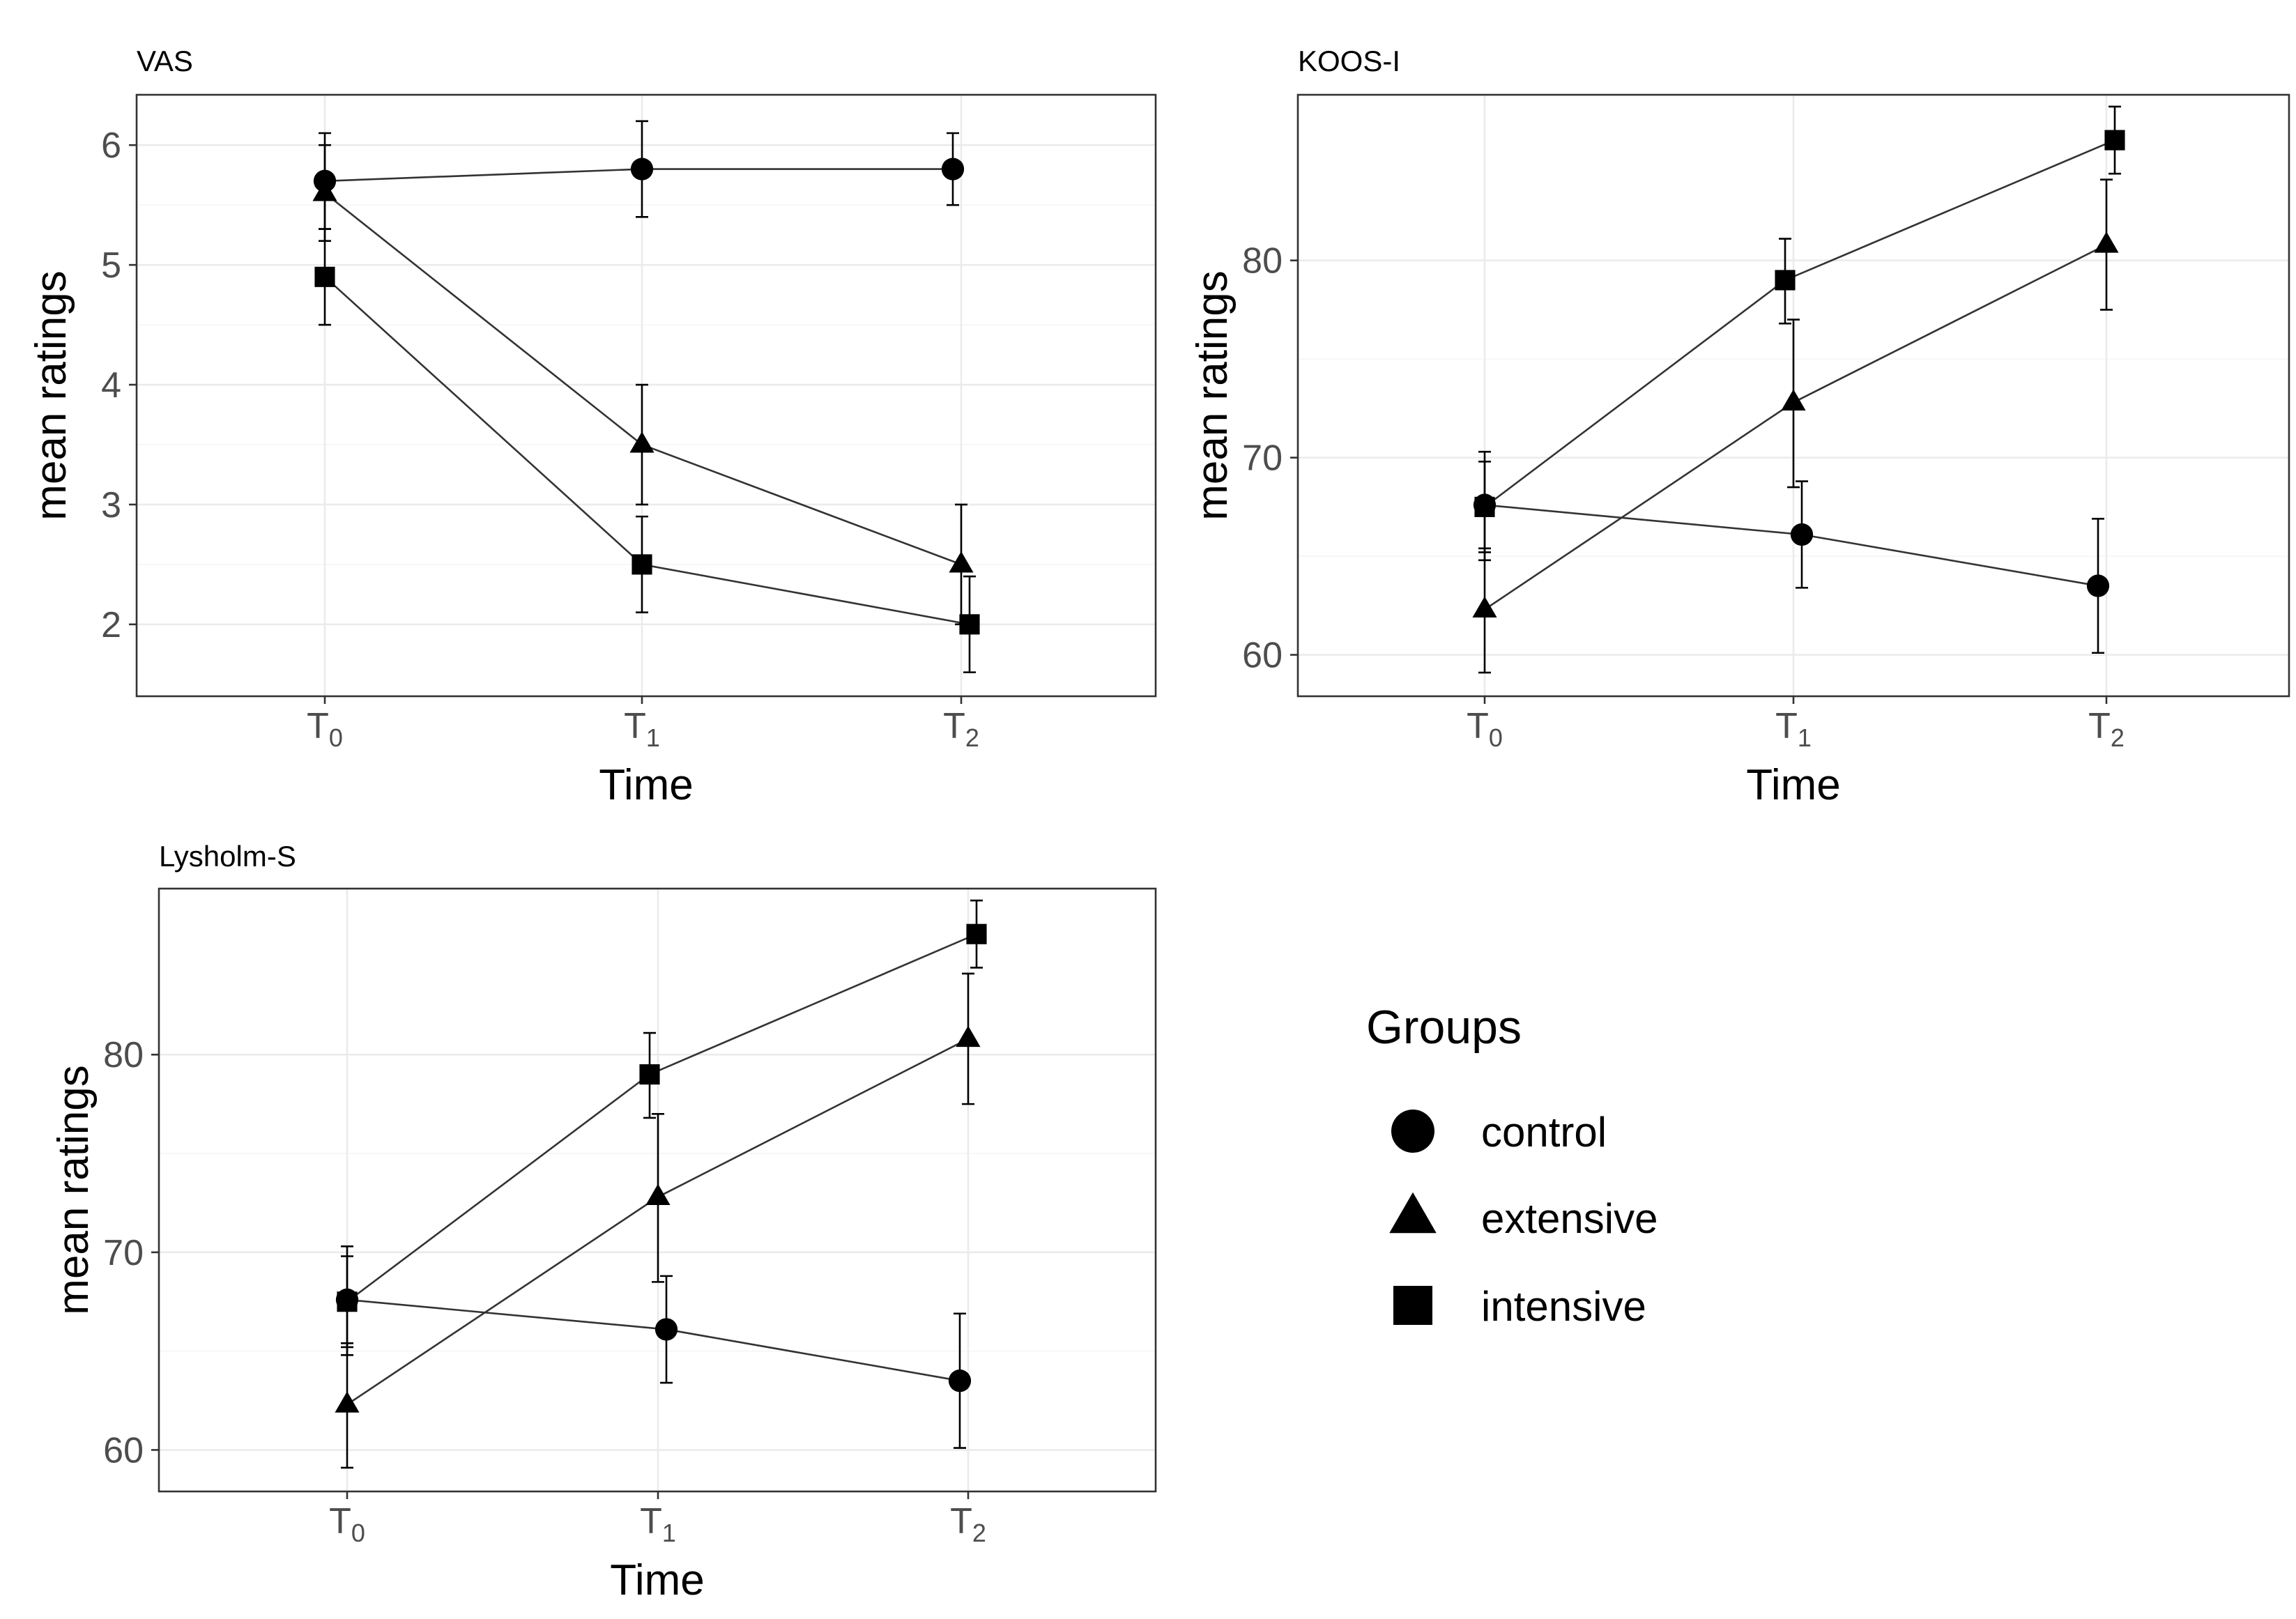 This screenshot has height=1619, width=2296. What do you see at coordinates (1794, 729) in the screenshot?
I see `koos-x-tick-label: T1` at bounding box center [1794, 729].